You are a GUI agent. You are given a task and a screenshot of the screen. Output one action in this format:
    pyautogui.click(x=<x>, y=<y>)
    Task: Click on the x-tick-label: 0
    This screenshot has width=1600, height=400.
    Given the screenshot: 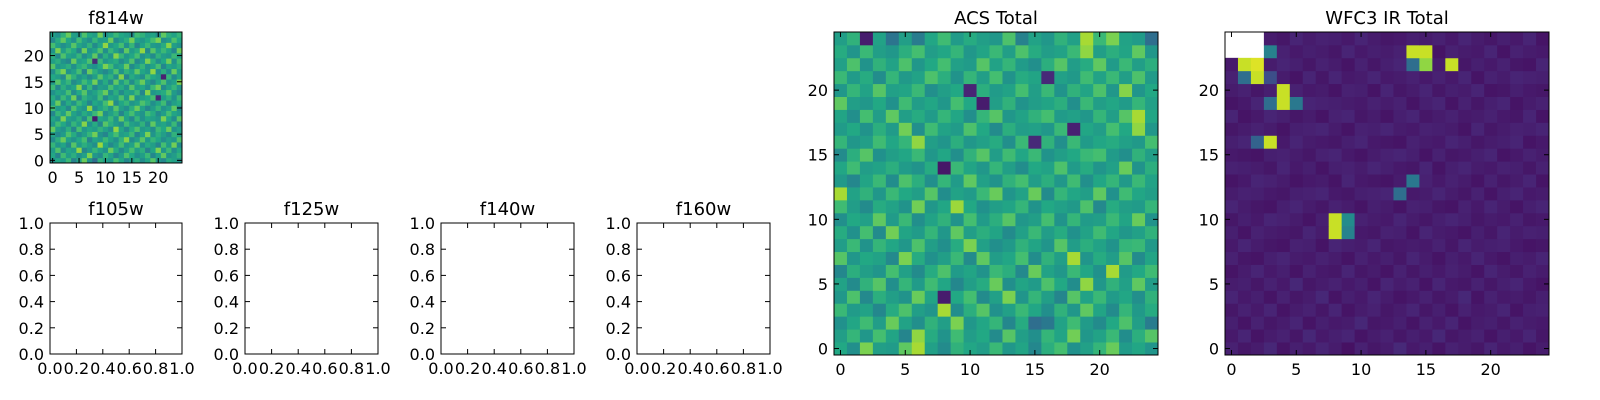 What is the action you would take?
    pyautogui.click(x=53, y=177)
    